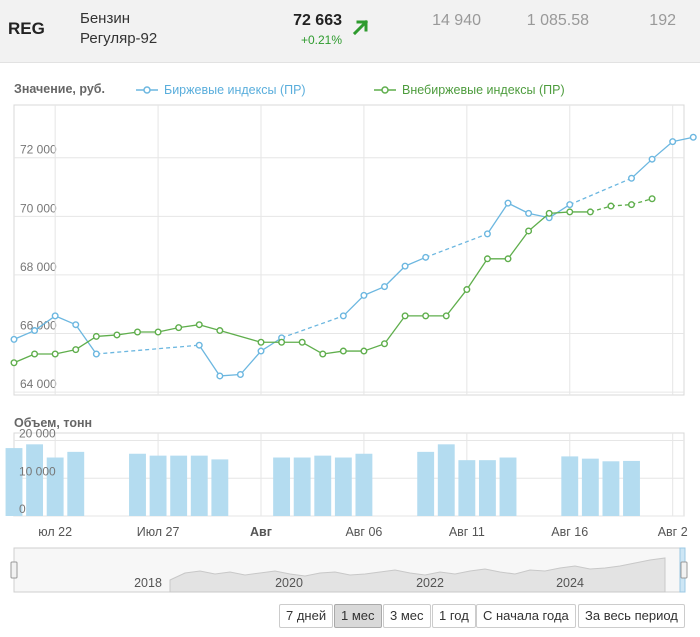 The height and width of the screenshot is (637, 700). Describe the element at coordinates (570, 583) in the screenshot. I see `navigator-year-label: 2024` at that location.